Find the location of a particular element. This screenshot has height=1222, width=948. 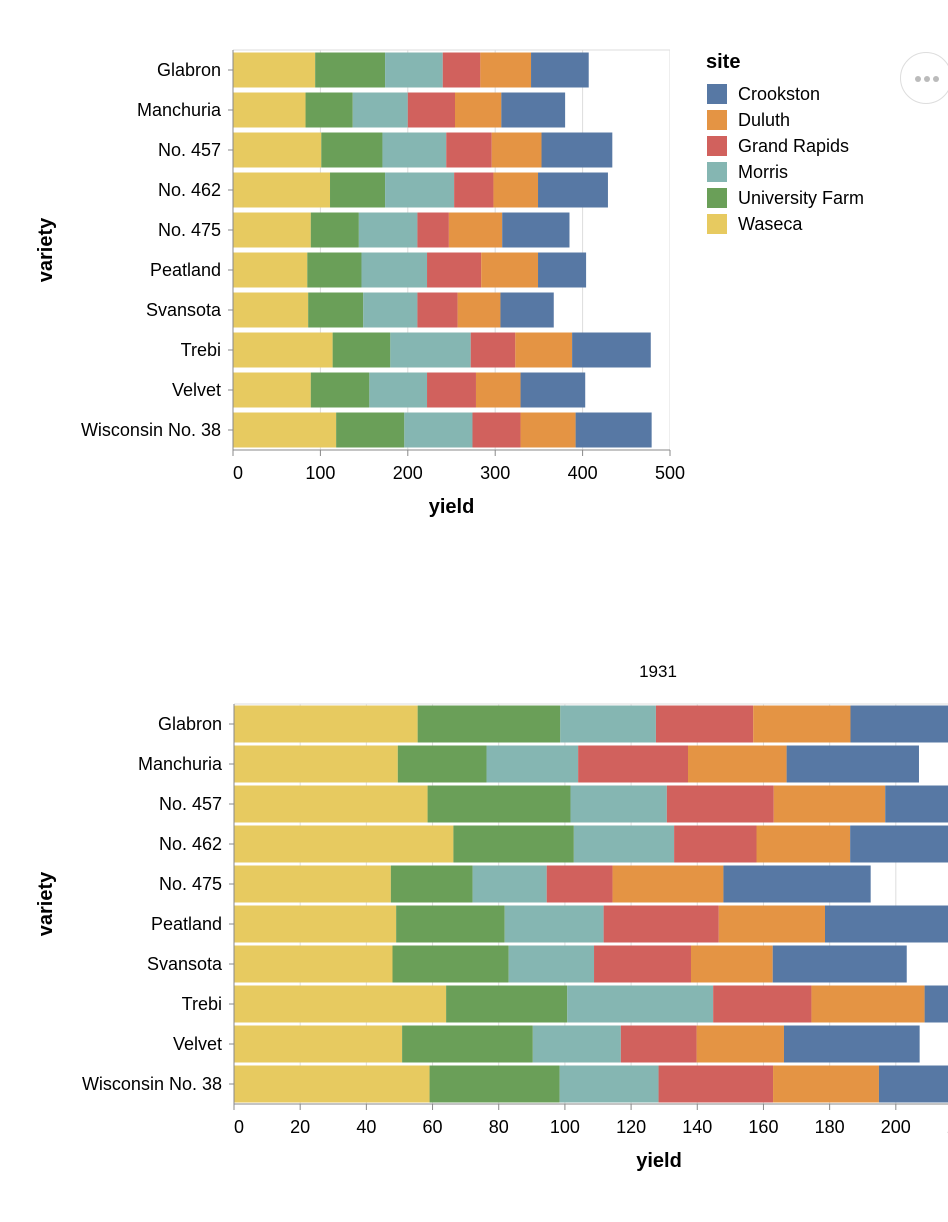

bar-grand-rapids-manchuria is located at coordinates (633, 764).